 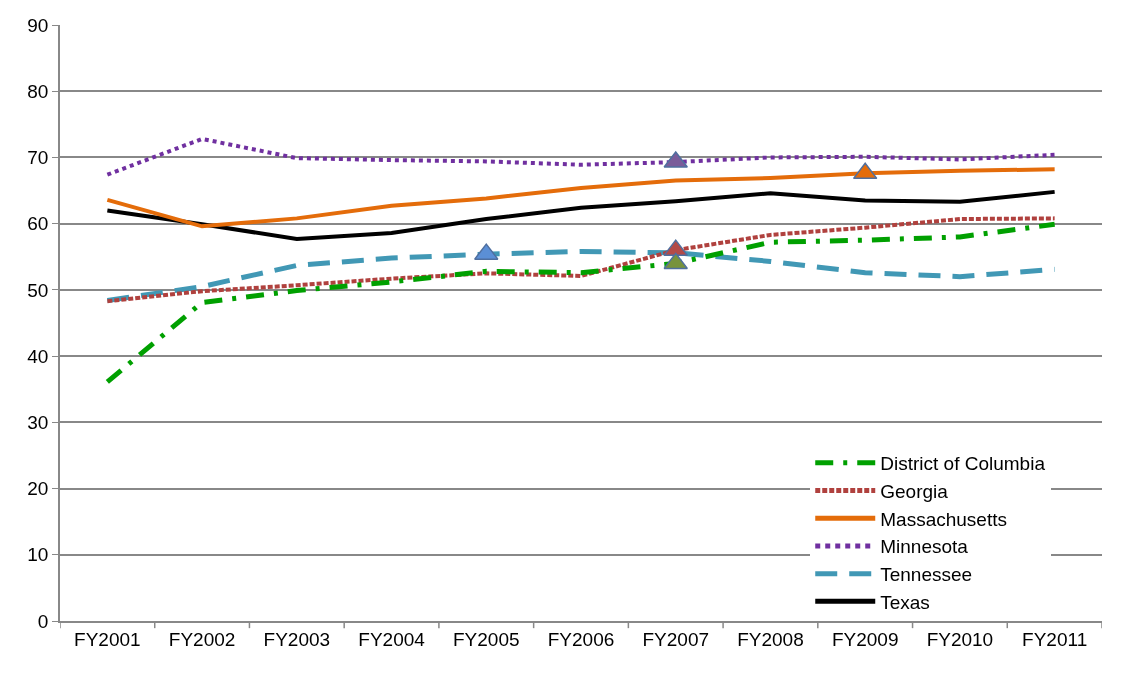 What do you see at coordinates (38, 25) in the screenshot?
I see `y-tick-label: 90` at bounding box center [38, 25].